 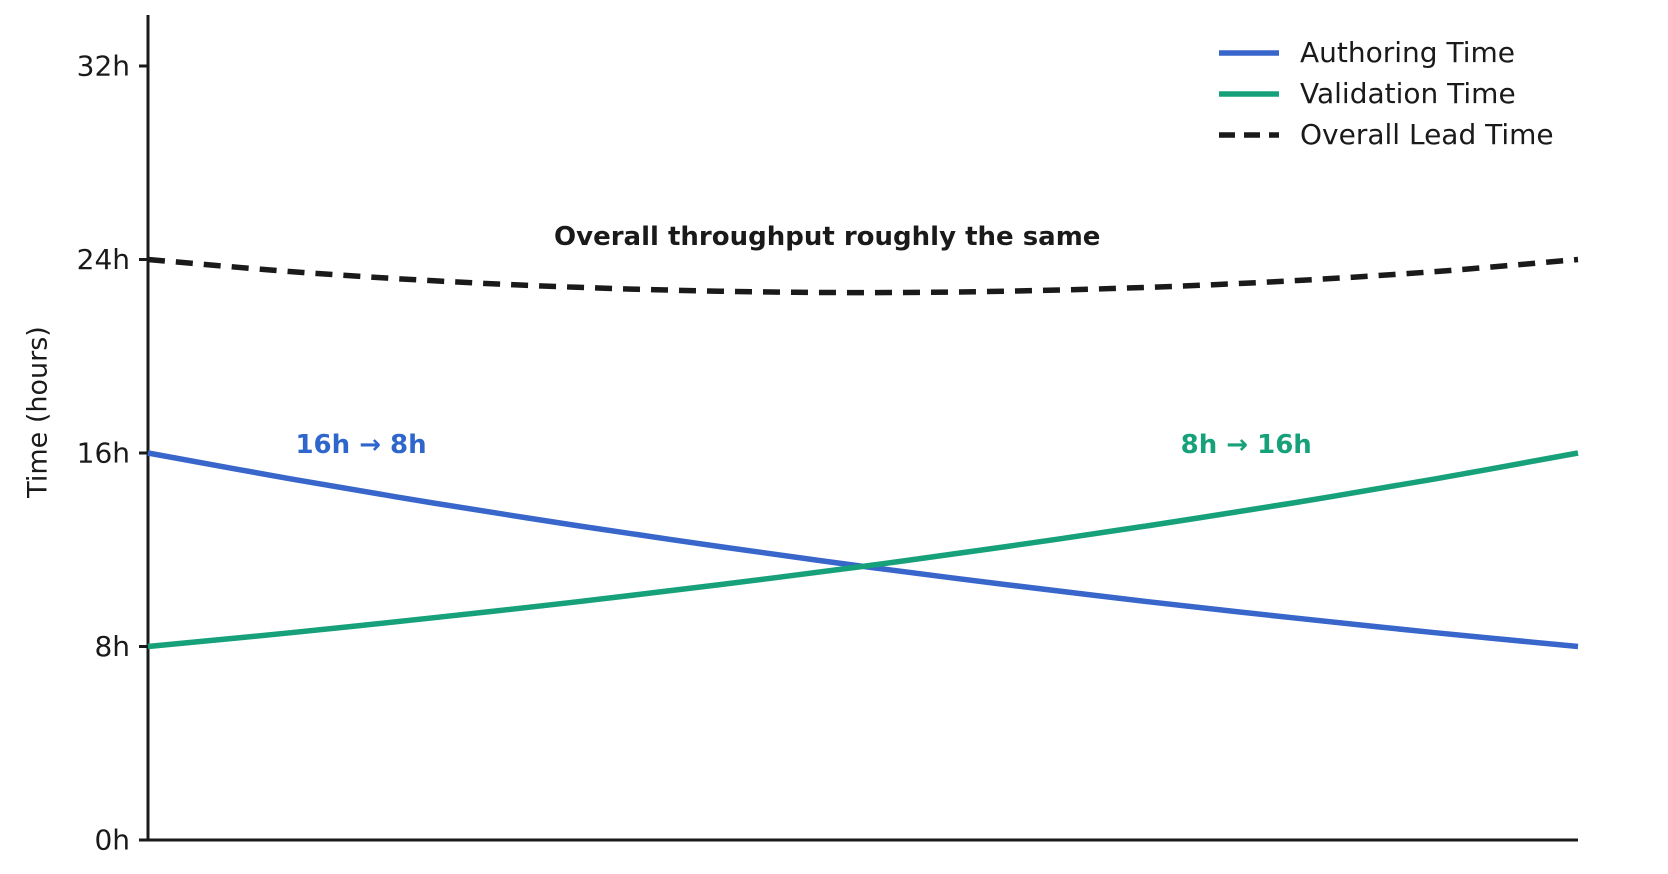 What do you see at coordinates (112, 840) in the screenshot?
I see `y-tick-label: 0h` at bounding box center [112, 840].